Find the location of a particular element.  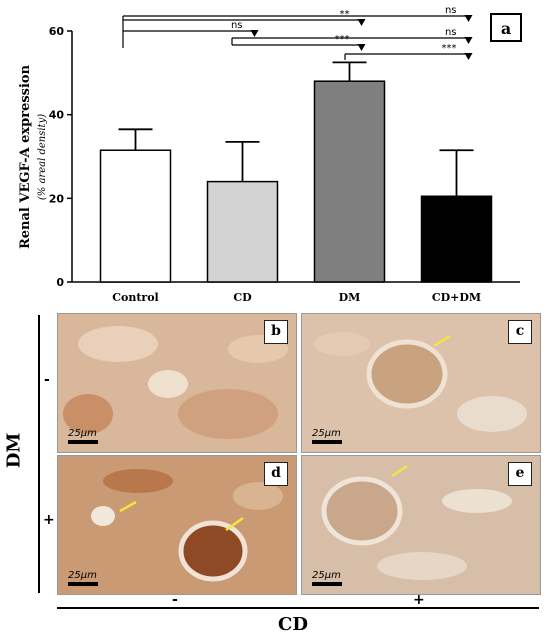

scale-bar-c: 25µm is located at coordinates (327, 436).